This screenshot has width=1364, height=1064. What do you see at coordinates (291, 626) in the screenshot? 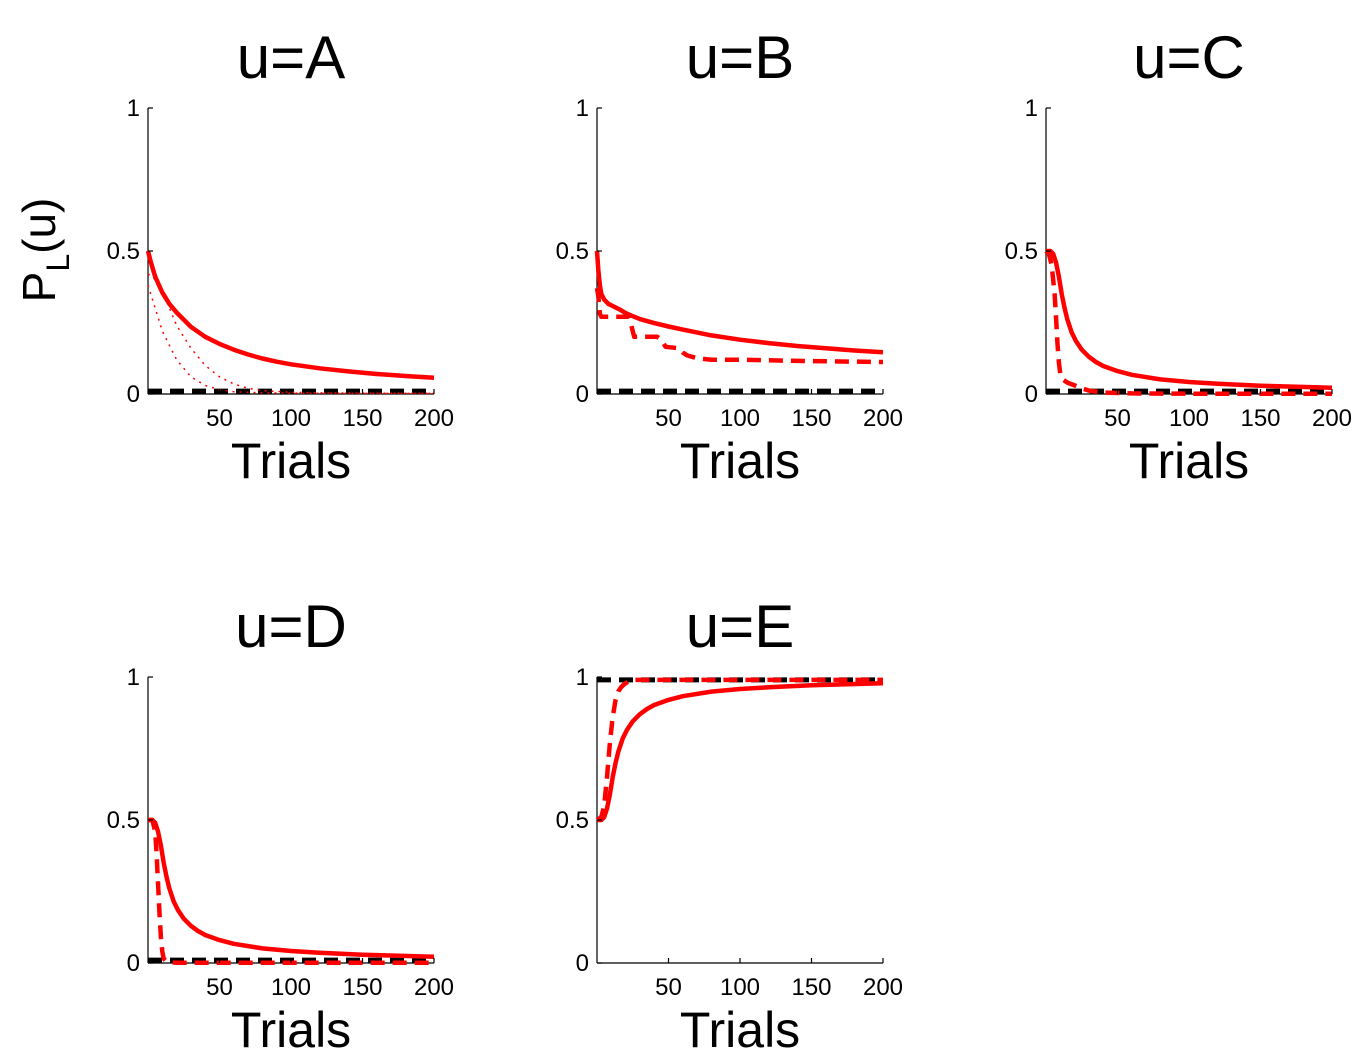
I see `panel-title: u=D` at bounding box center [291, 626].